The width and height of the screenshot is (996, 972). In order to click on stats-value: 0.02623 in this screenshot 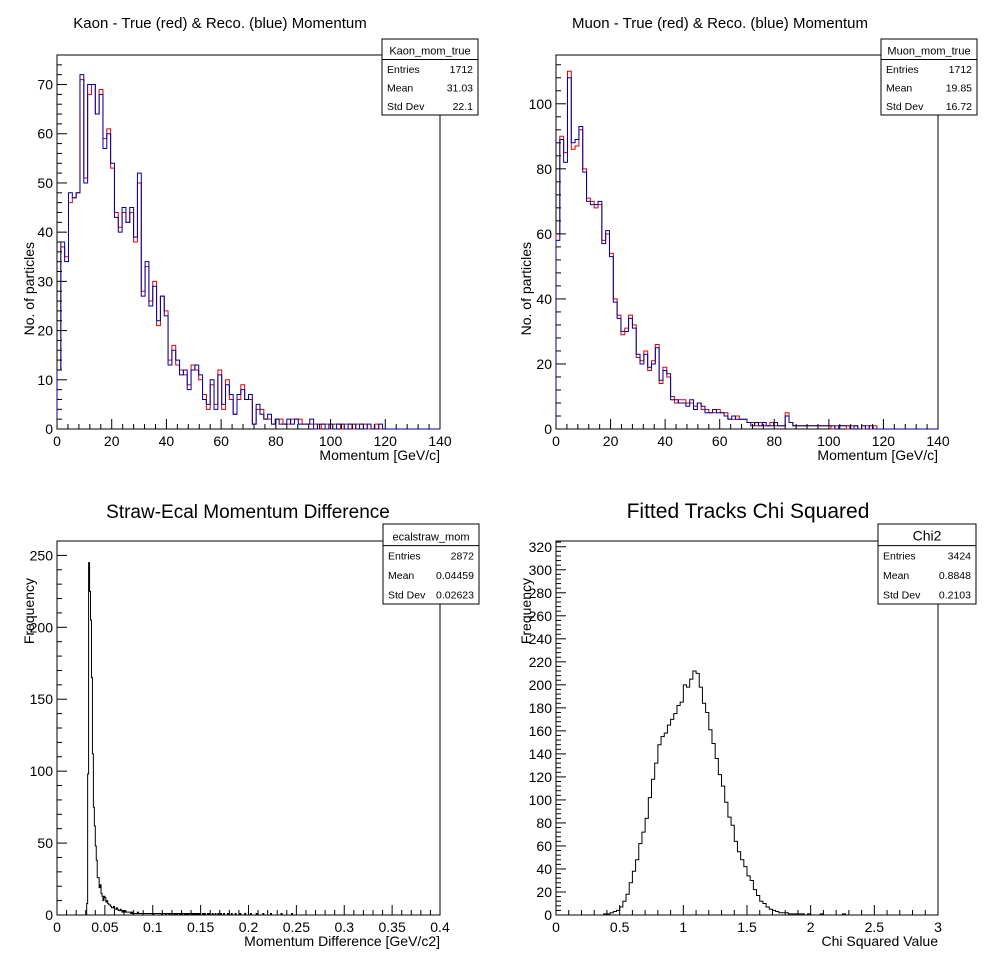, I will do `click(455, 595)`.